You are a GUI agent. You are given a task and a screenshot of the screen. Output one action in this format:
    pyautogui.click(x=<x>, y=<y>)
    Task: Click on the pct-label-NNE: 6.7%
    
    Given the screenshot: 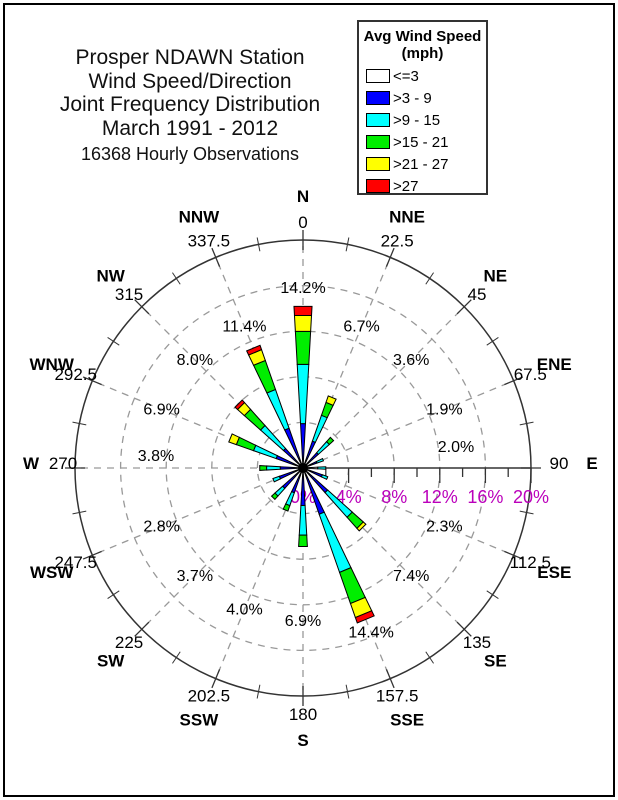 What is the action you would take?
    pyautogui.click(x=361, y=327)
    